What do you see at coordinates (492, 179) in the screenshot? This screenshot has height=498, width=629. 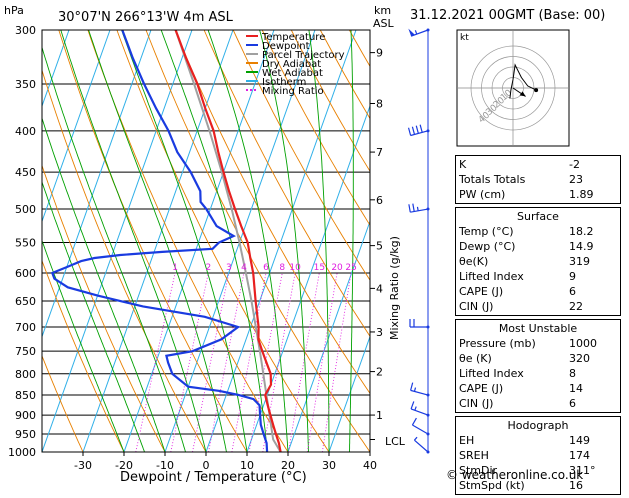 I see `index-label: Totals Totals` at bounding box center [492, 179].